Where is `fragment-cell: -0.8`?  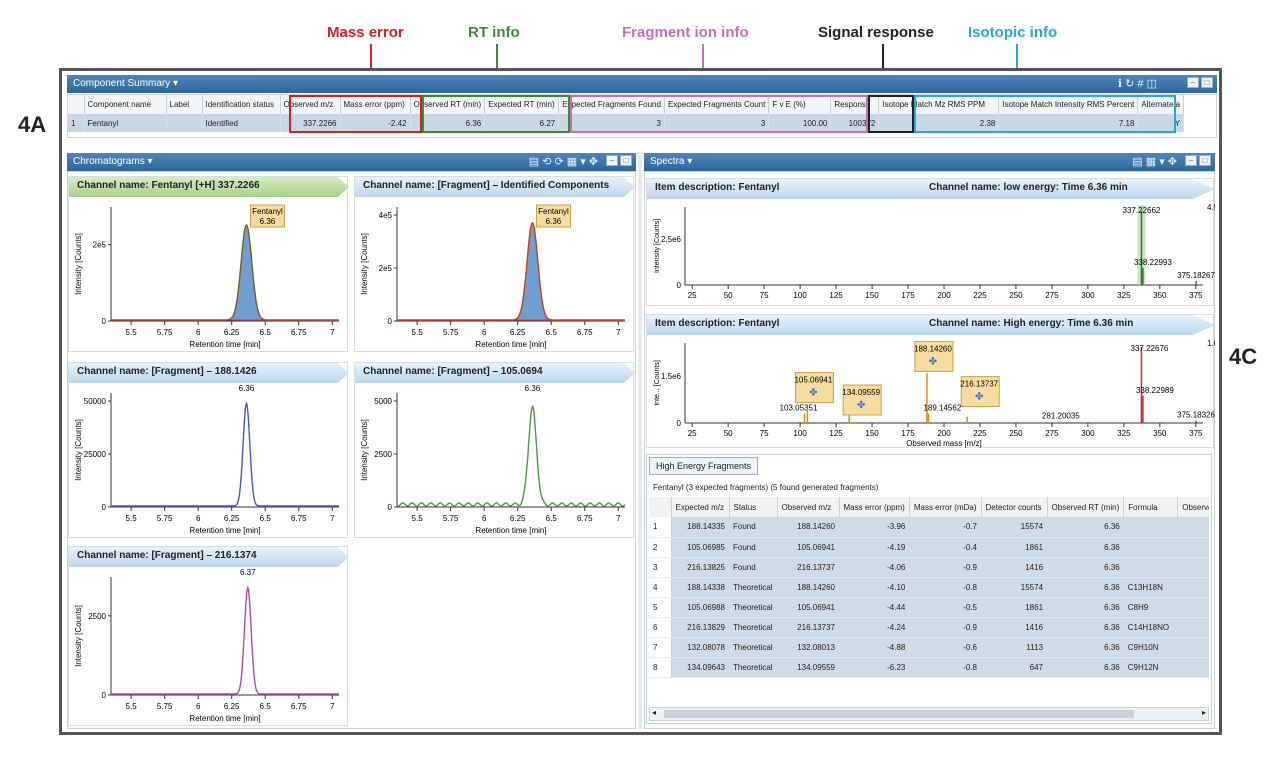 fragment-cell: -0.8 is located at coordinates (945, 587).